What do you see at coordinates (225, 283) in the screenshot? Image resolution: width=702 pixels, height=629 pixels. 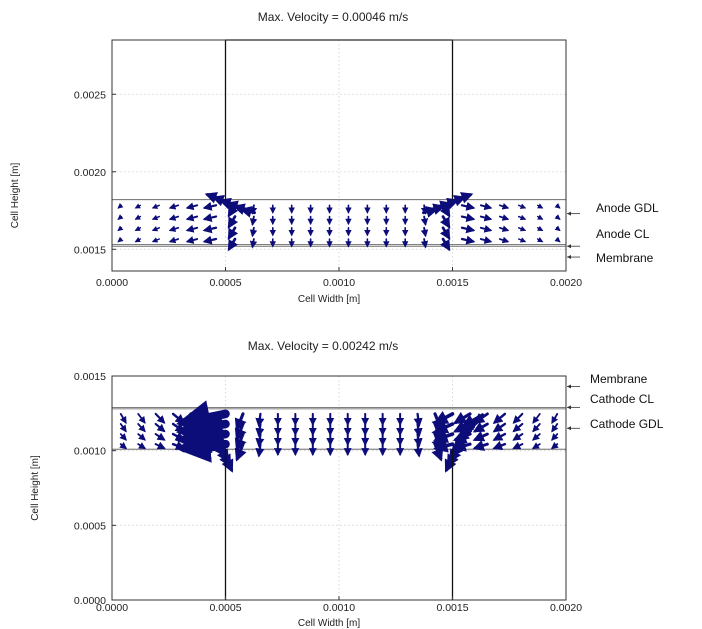 I see `x-tick-label: 0.0005` at bounding box center [225, 283].